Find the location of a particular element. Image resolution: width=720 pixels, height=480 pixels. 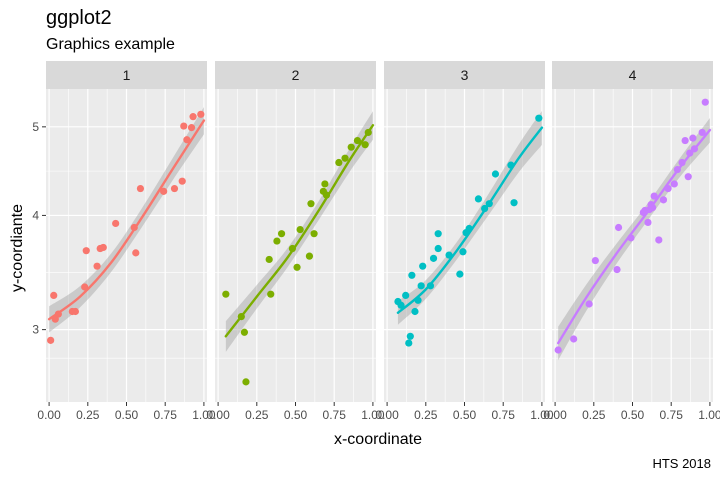

chart-title: ggplot2 is located at coordinates (79, 18).